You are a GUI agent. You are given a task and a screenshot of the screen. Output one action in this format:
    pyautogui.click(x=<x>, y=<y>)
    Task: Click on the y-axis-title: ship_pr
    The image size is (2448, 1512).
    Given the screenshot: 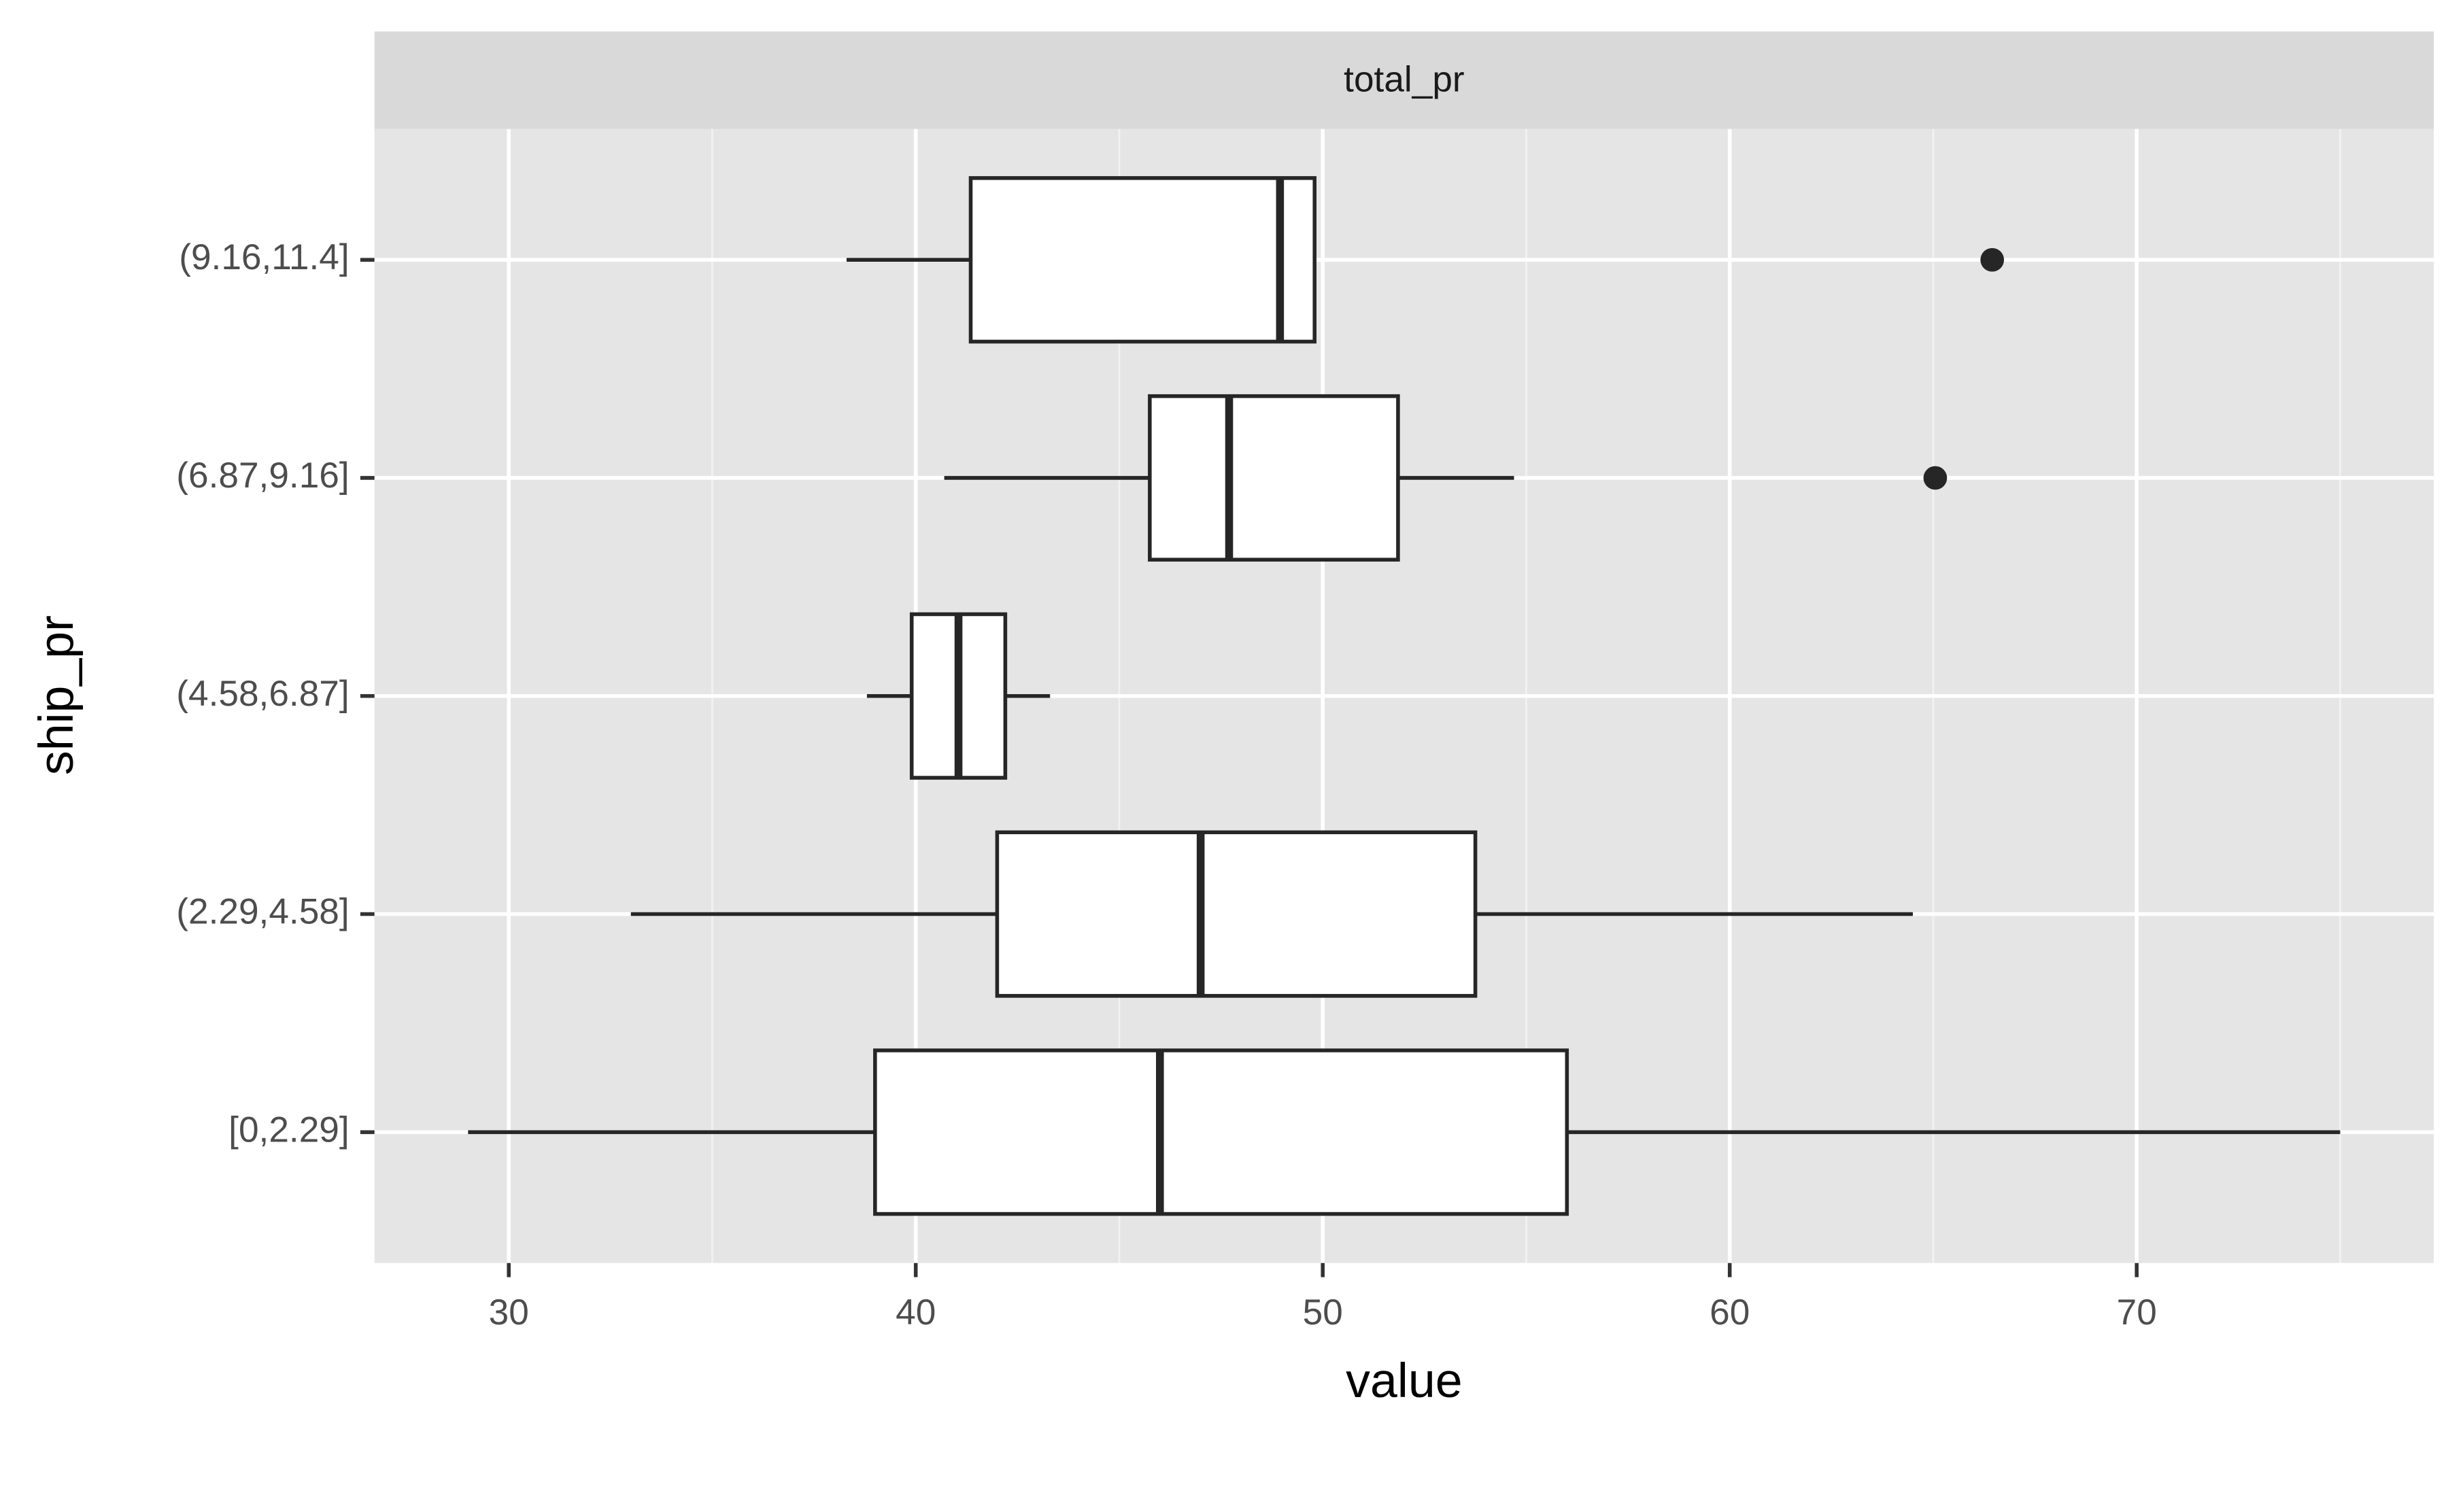 What is the action you would take?
    pyautogui.click(x=57, y=695)
    